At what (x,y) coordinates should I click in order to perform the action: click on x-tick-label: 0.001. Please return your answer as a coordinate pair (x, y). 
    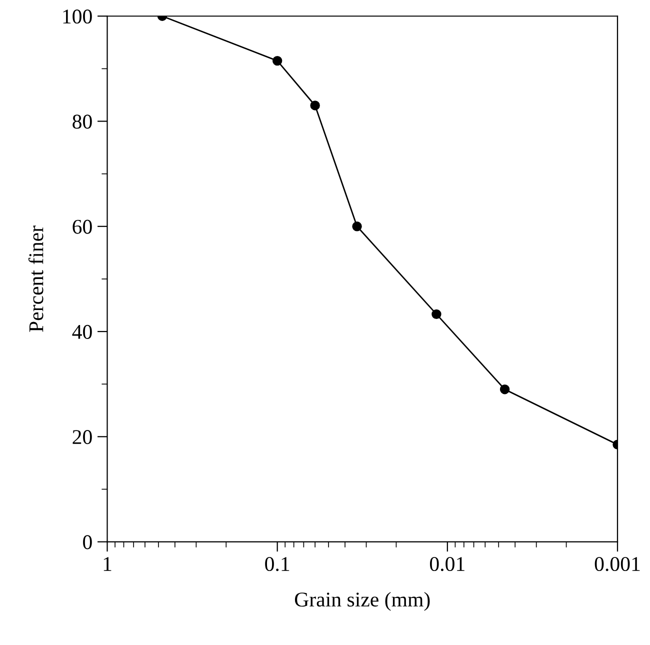
    Looking at the image, I should click on (617, 564).